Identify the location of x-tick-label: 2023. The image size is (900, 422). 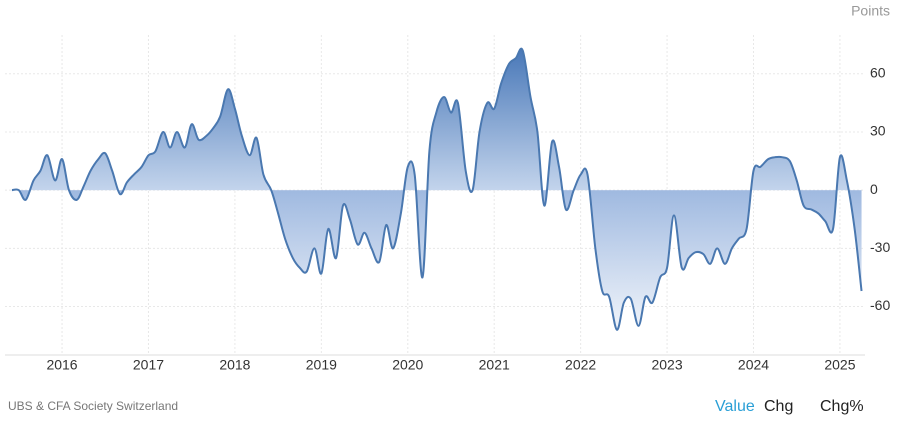
(666, 365).